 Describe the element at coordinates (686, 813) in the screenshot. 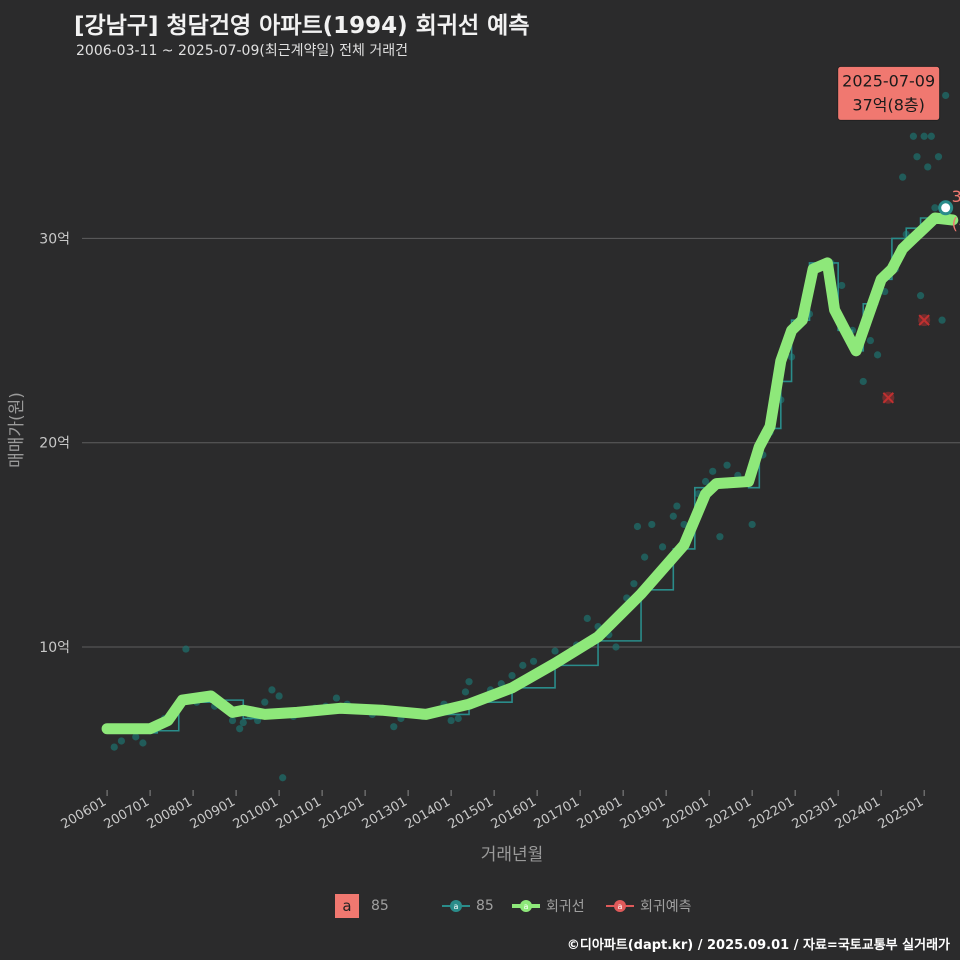

I see `x-tick-label: 202001` at that location.